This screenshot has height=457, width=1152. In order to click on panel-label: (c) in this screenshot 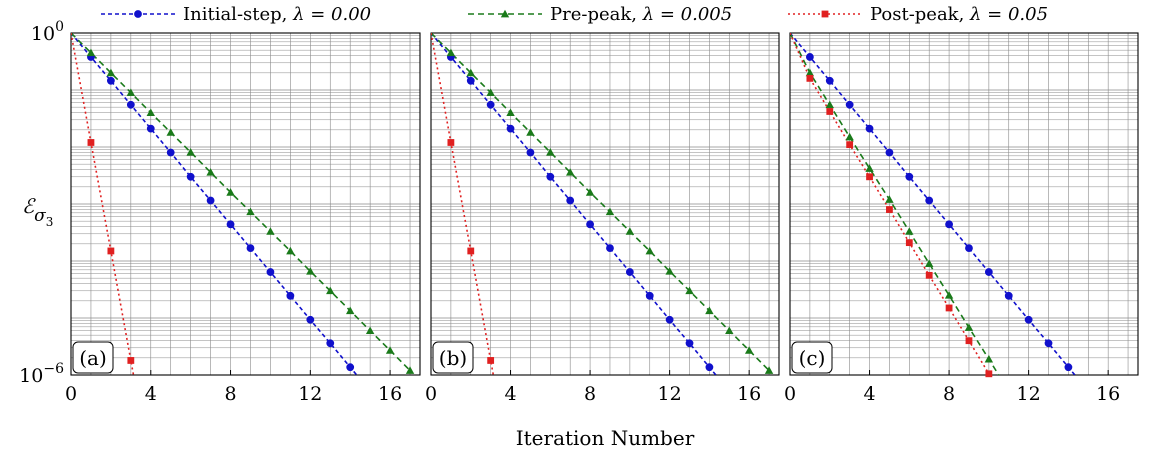, I will do `click(812, 358)`.